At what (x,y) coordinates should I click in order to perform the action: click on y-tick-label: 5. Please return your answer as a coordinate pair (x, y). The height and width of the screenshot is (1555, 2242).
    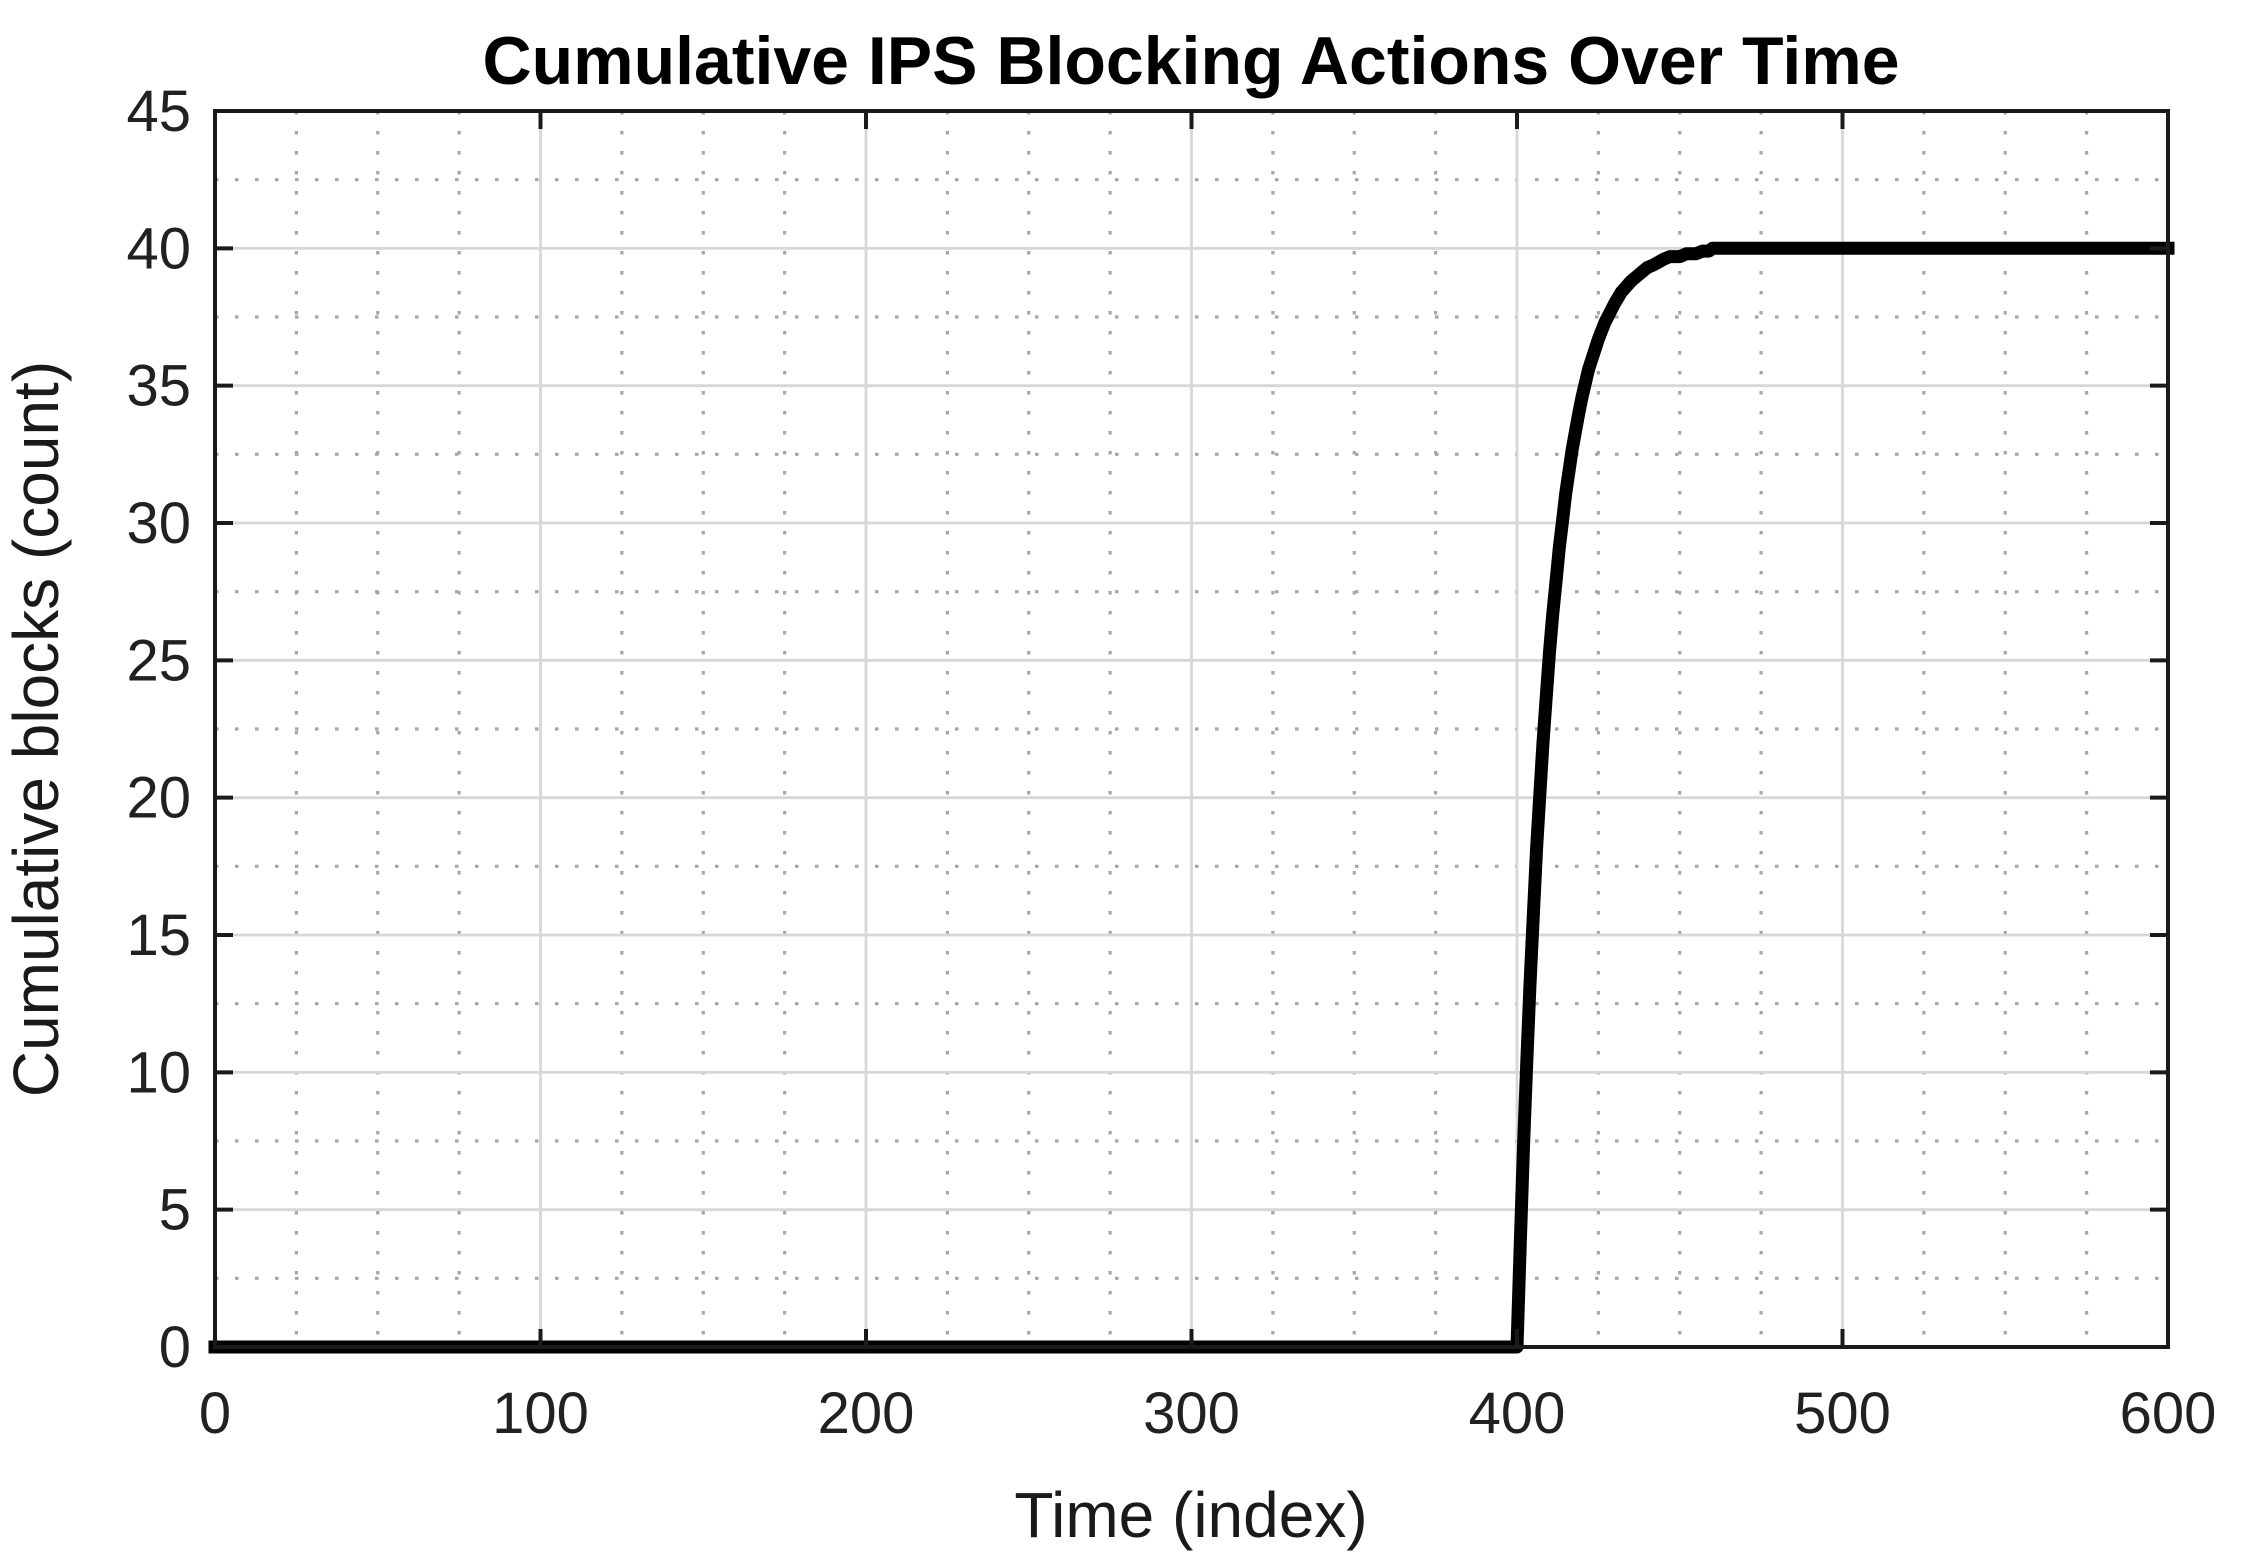
    Looking at the image, I should click on (175, 1210).